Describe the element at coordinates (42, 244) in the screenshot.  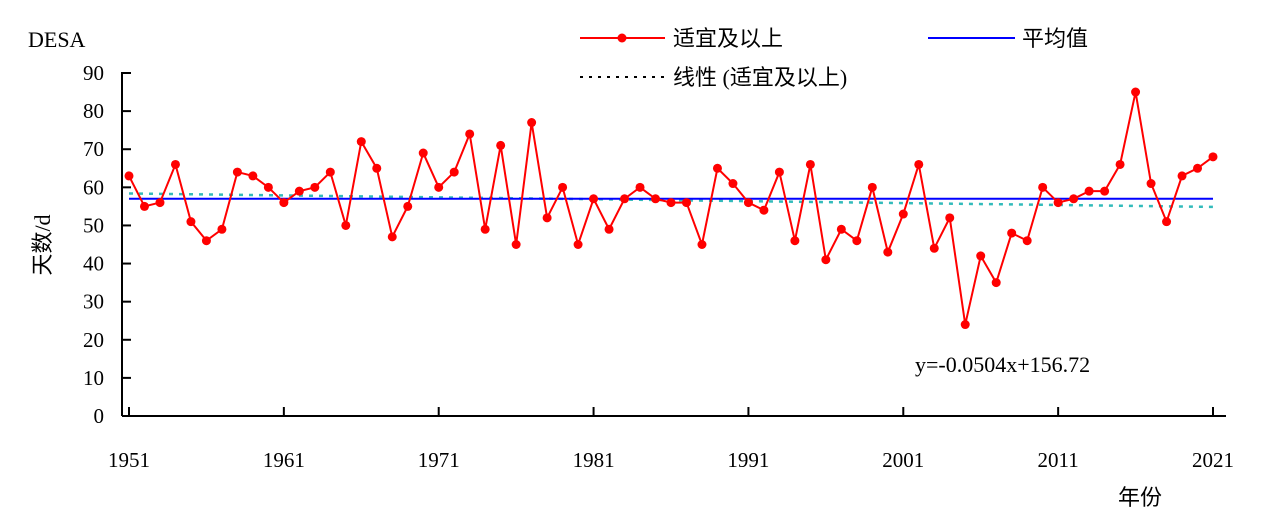
I see `y-axis-label: 天数/d` at that location.